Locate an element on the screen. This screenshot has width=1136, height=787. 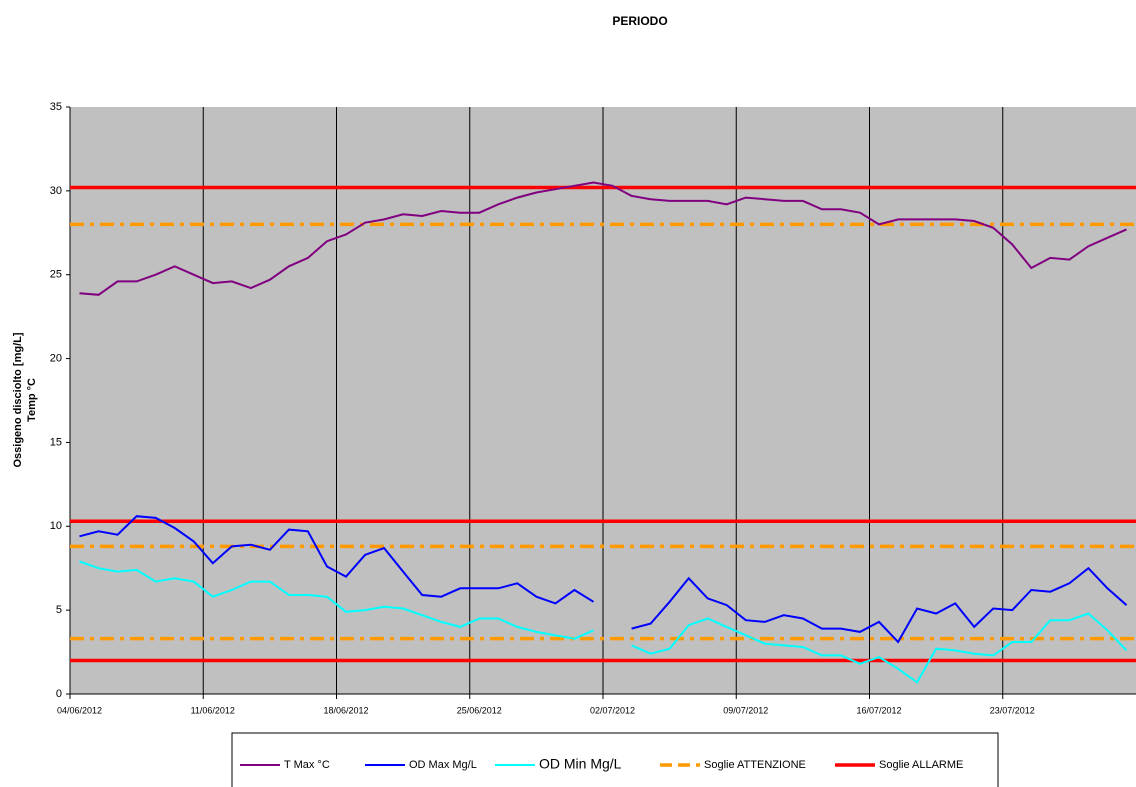
x-tick-label: 02/07/2012 is located at coordinates (612, 710).